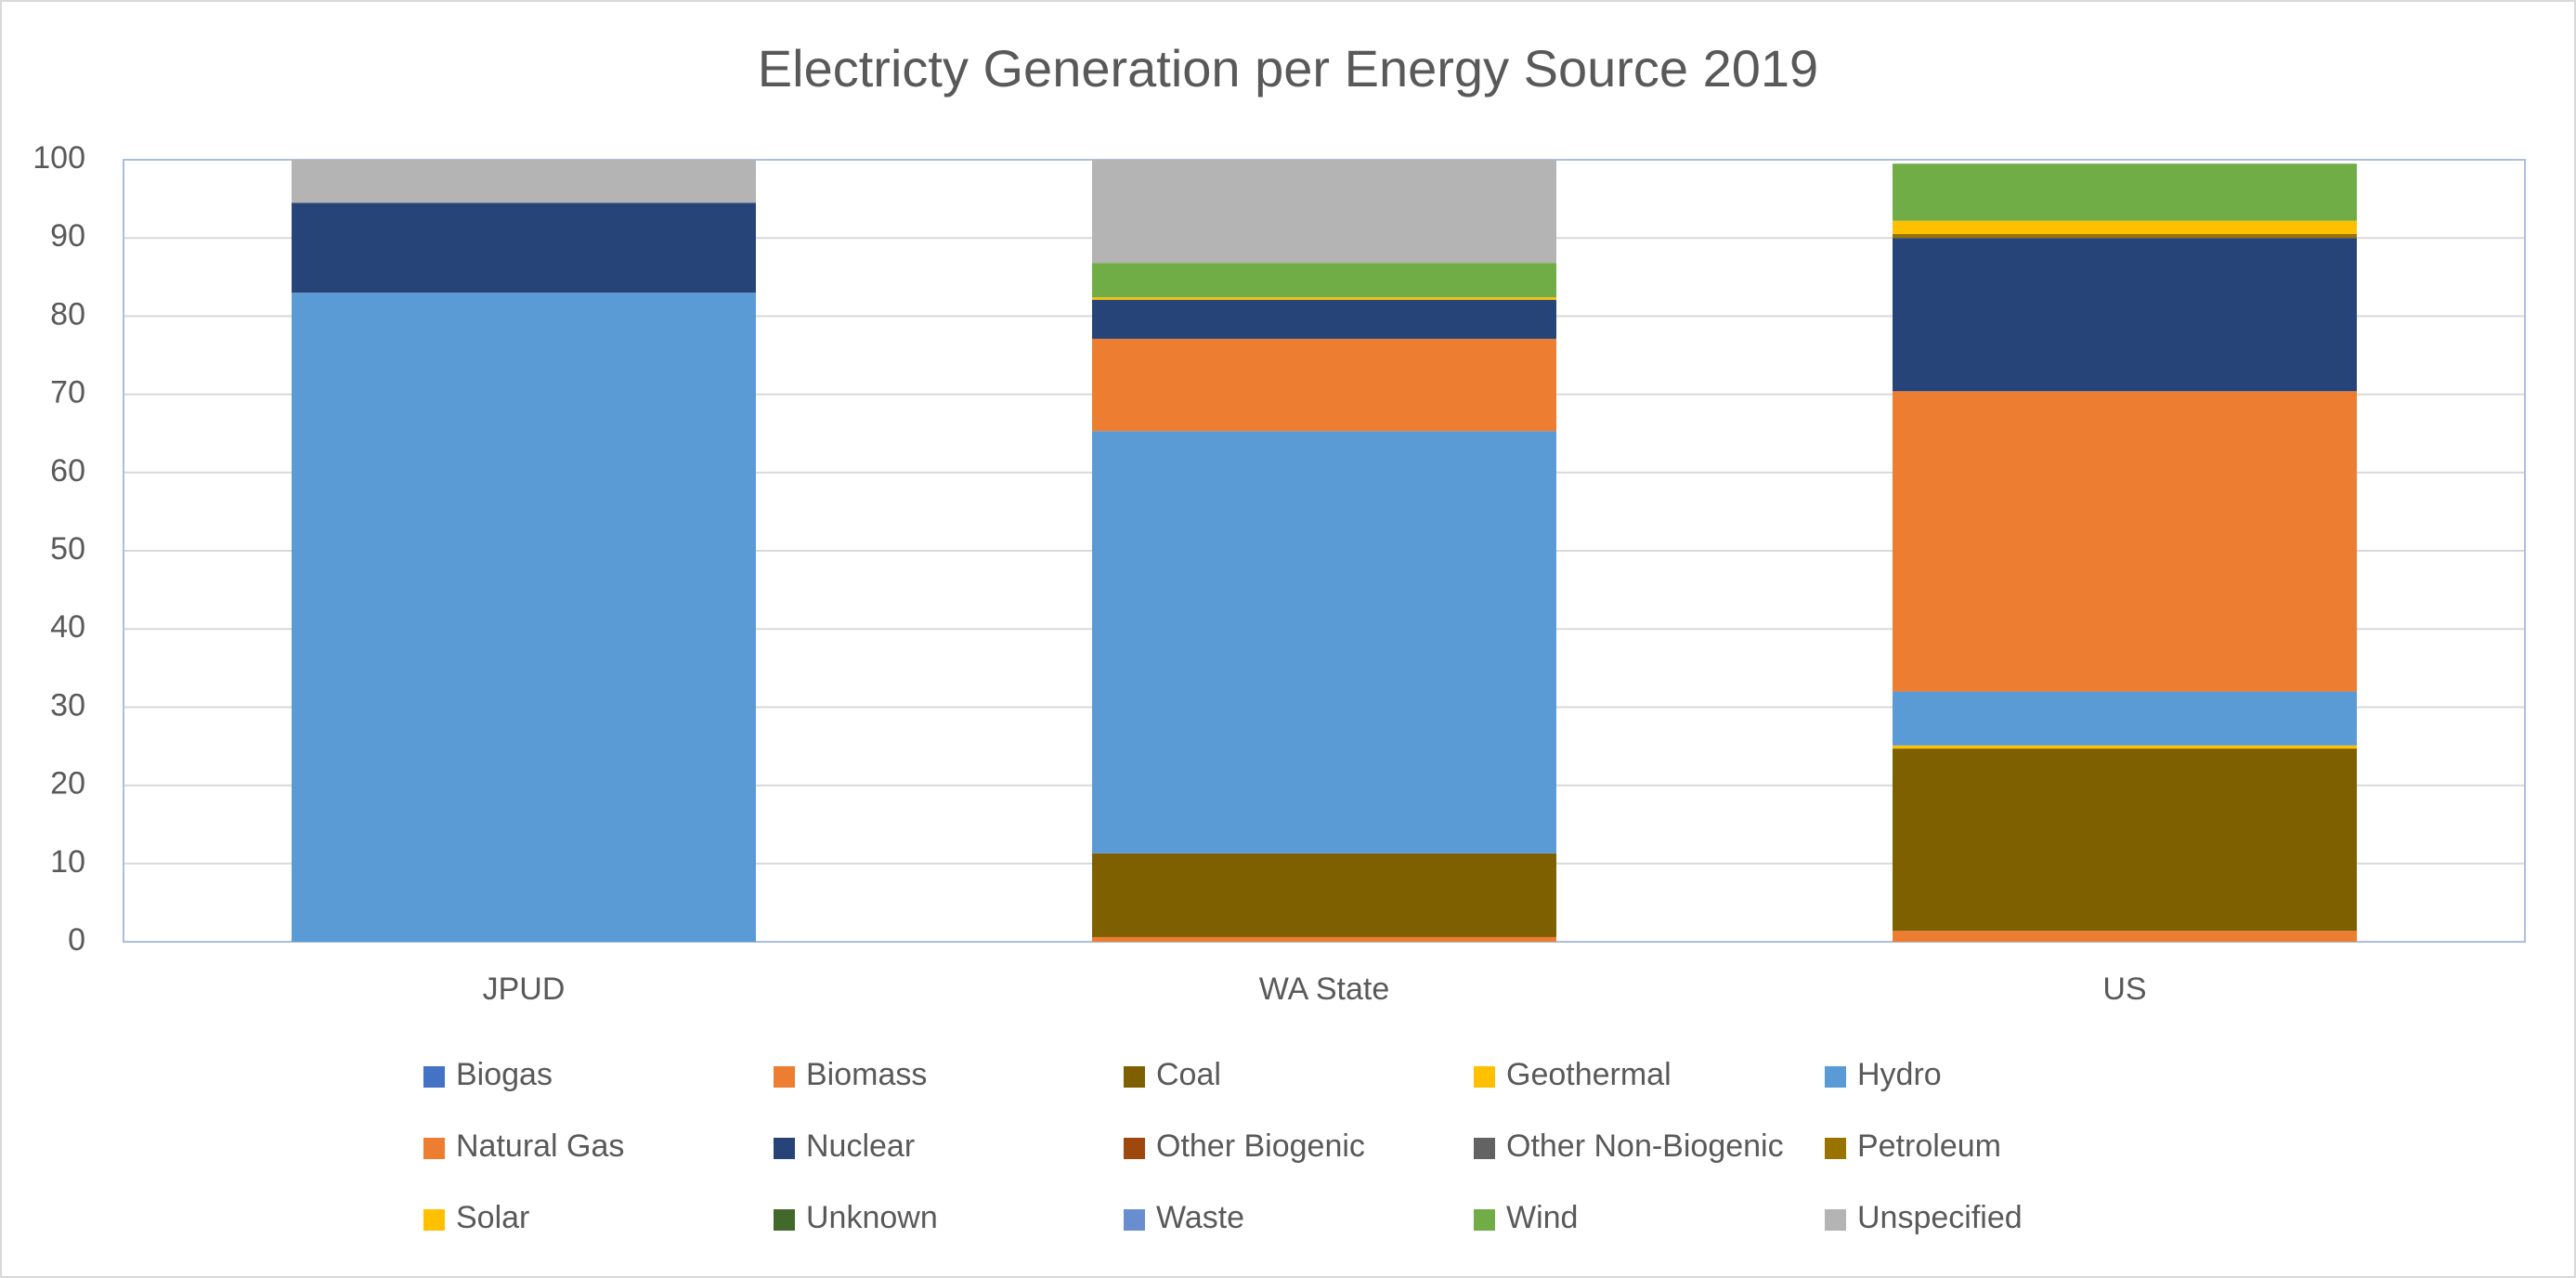  Describe the element at coordinates (872, 1217) in the screenshot. I see `legend-label: Unknown` at that location.